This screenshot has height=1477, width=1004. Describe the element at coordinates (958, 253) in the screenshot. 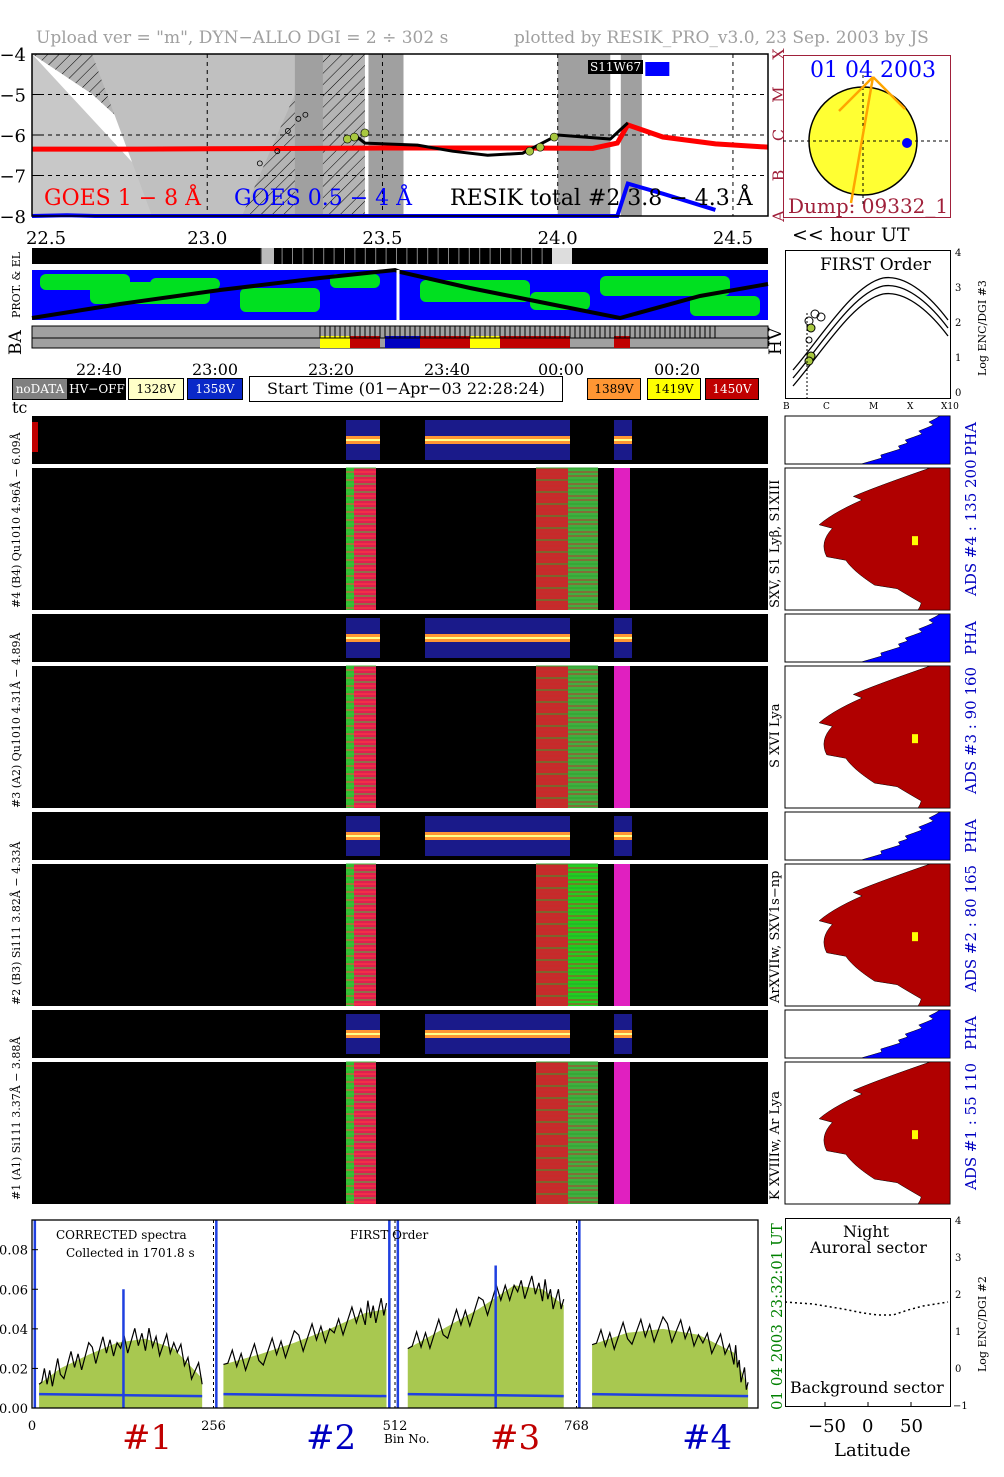

I see `svg-text: 4` at that location.